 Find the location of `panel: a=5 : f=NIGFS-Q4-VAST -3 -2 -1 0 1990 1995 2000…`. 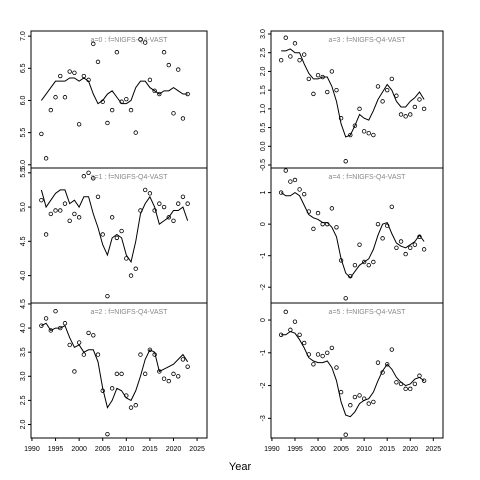

panel: a=5 : f=NIGFS-Q4-VAST -3 -2 -1 0 1990 1995 2000… is located at coordinates (352, 377).